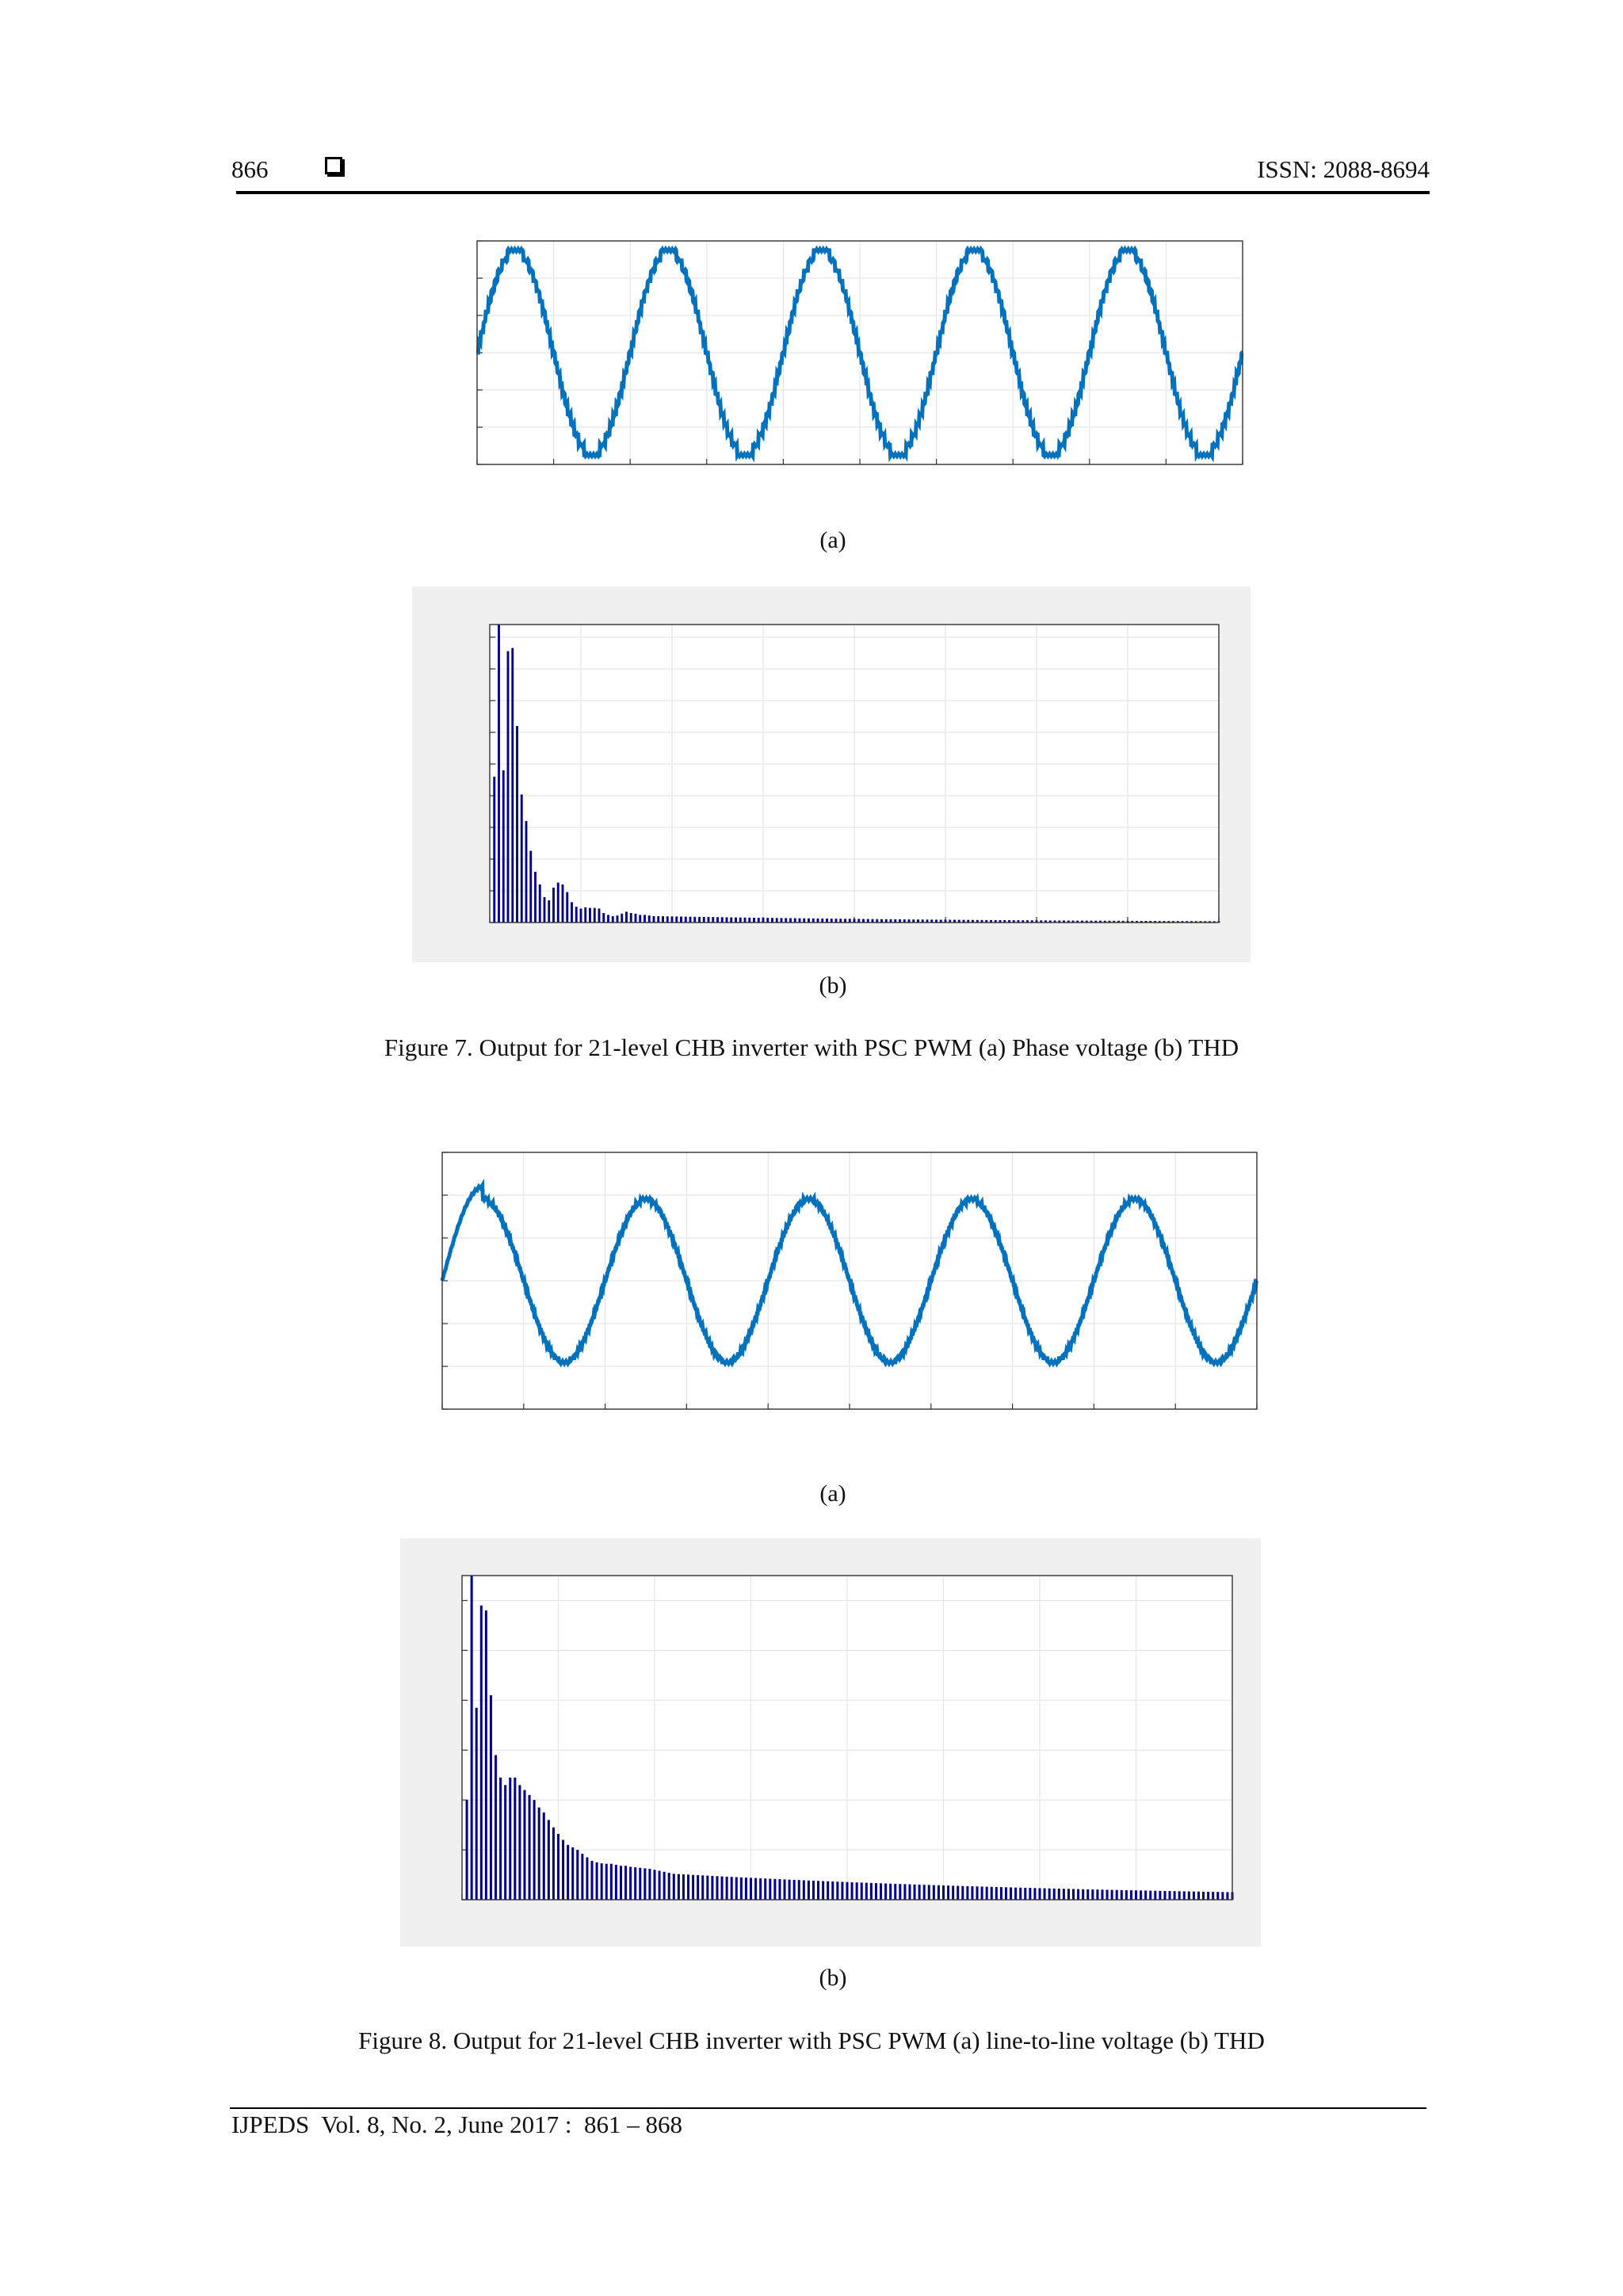 The image size is (1623, 2296). I want to click on figure-8b-label: (b), so click(833, 1978).